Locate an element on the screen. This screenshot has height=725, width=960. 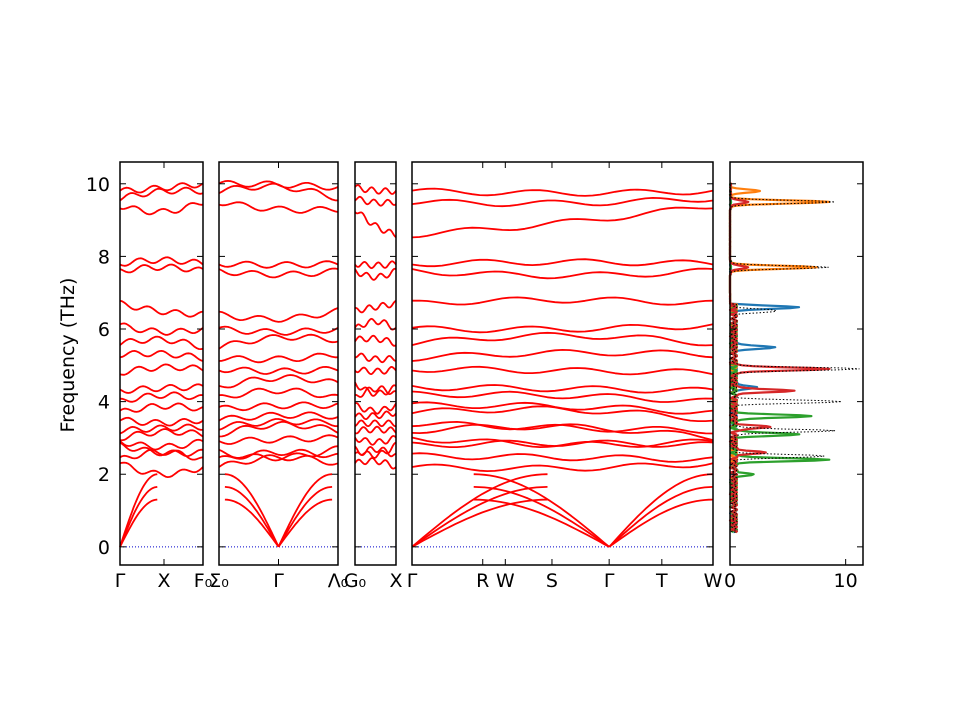
y-tick-label: 4 is located at coordinates (104, 403).